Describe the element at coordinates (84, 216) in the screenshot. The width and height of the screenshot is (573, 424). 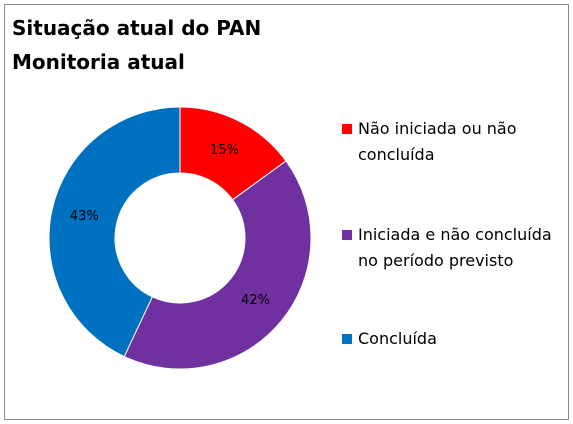
I see `value-label: 43%` at that location.